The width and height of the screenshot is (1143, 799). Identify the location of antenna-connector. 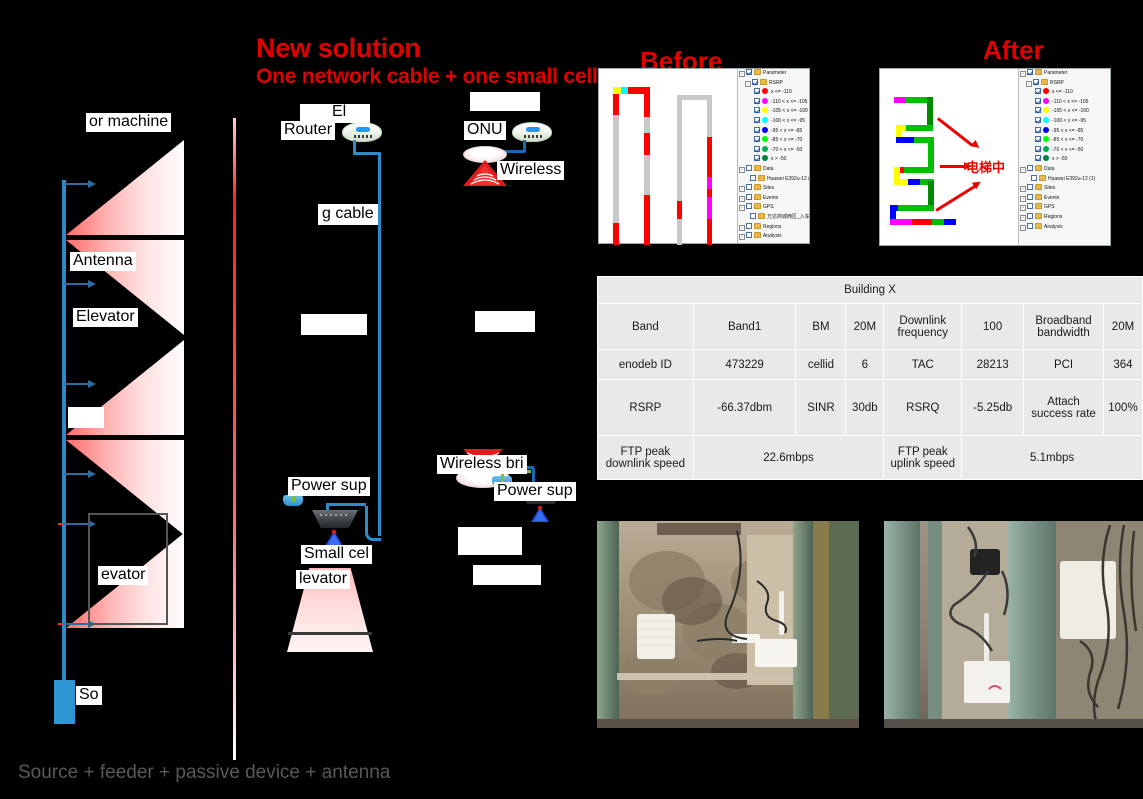
(77, 524).